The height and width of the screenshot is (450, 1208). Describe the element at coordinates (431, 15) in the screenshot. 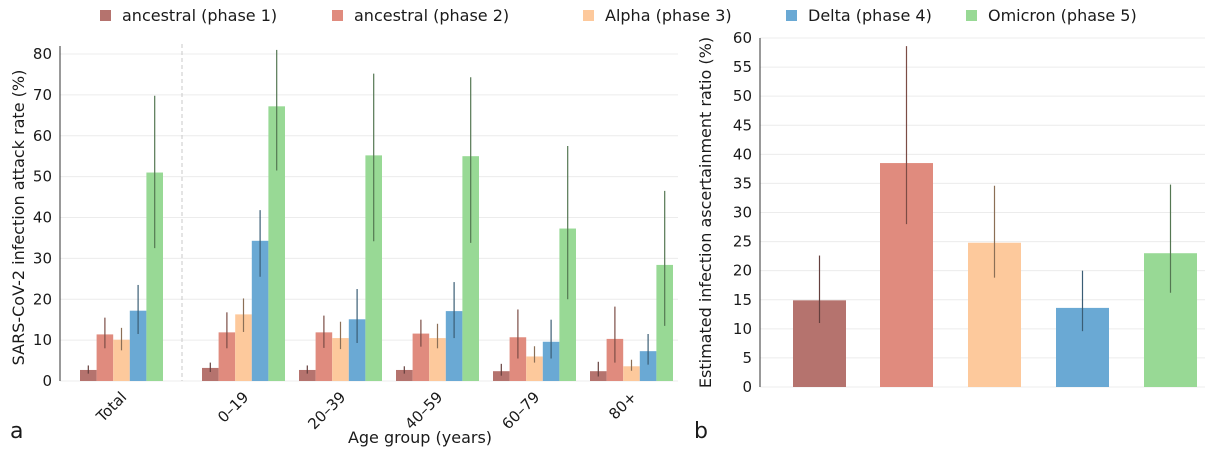

I see `legend-label-ancestral-phase-2: ancestral (phase 2)` at that location.